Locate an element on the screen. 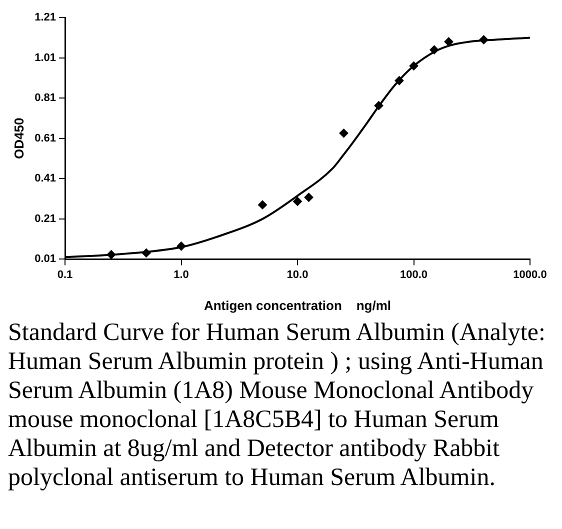 This screenshot has height=529, width=562. y-tick-label: 0.21 is located at coordinates (45, 218).